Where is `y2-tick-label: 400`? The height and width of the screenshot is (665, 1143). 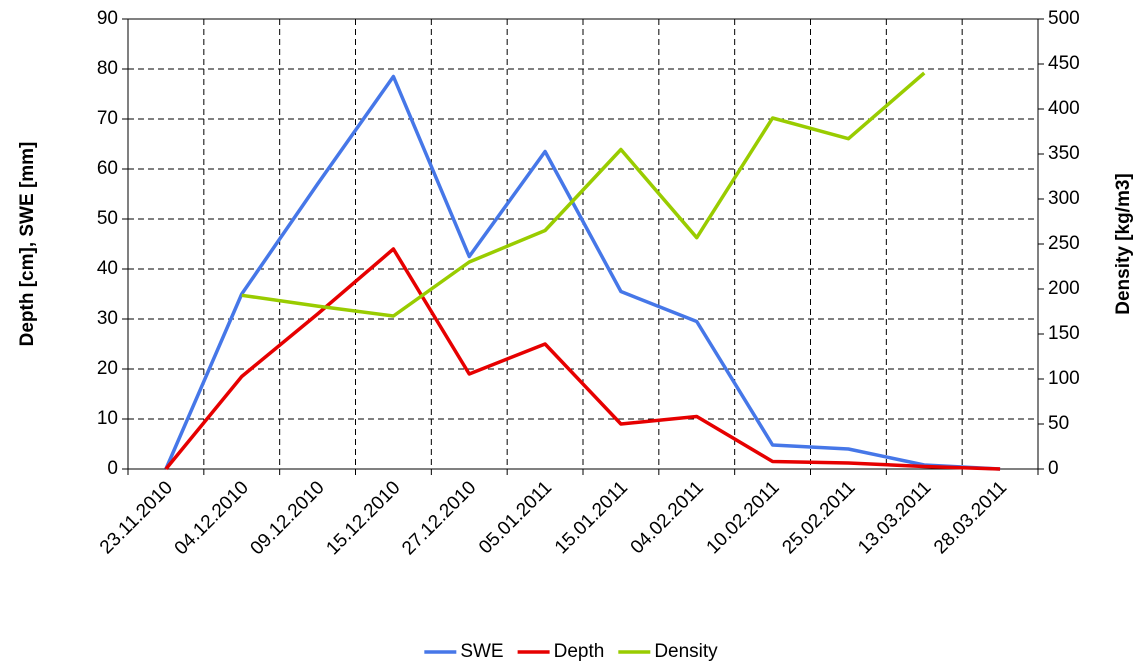 y2-tick-label: 400 is located at coordinates (1064, 108).